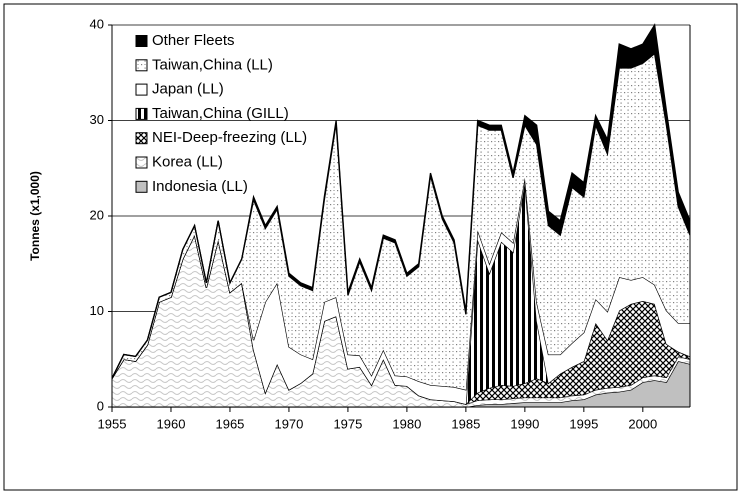 The height and width of the screenshot is (494, 742). I want to click on legend-label: Other Fleets, so click(193, 40).